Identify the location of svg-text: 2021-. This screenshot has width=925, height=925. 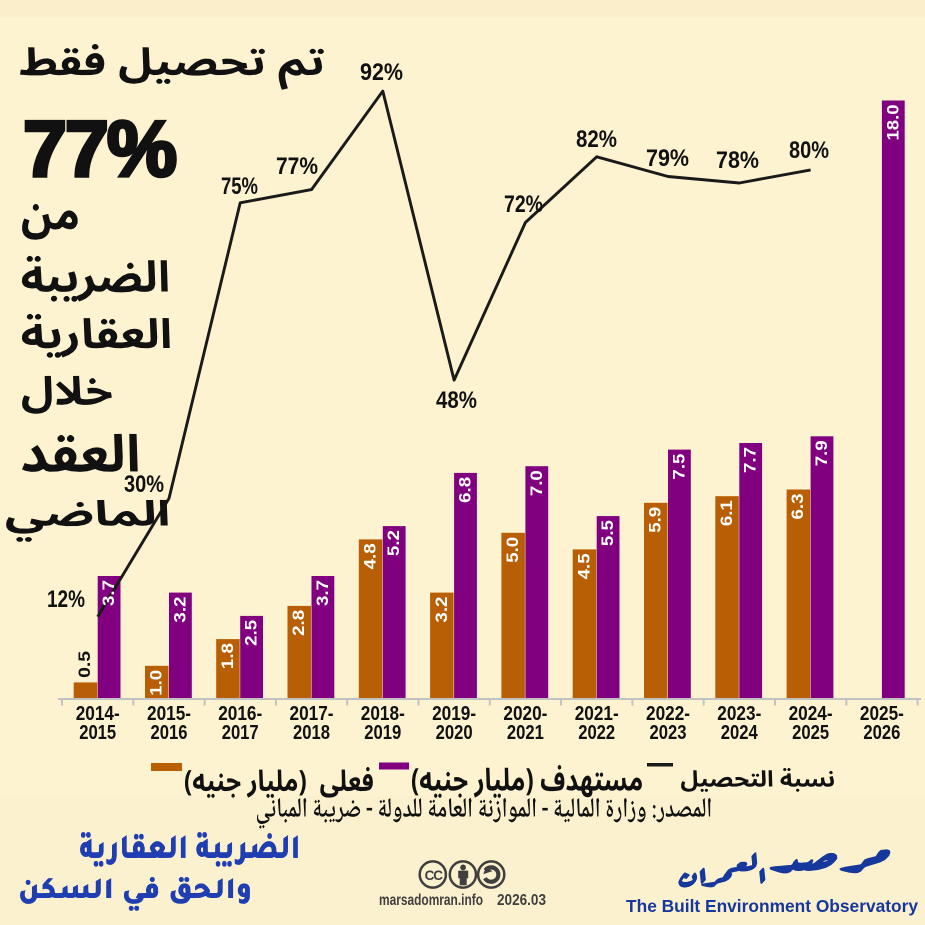
(597, 714).